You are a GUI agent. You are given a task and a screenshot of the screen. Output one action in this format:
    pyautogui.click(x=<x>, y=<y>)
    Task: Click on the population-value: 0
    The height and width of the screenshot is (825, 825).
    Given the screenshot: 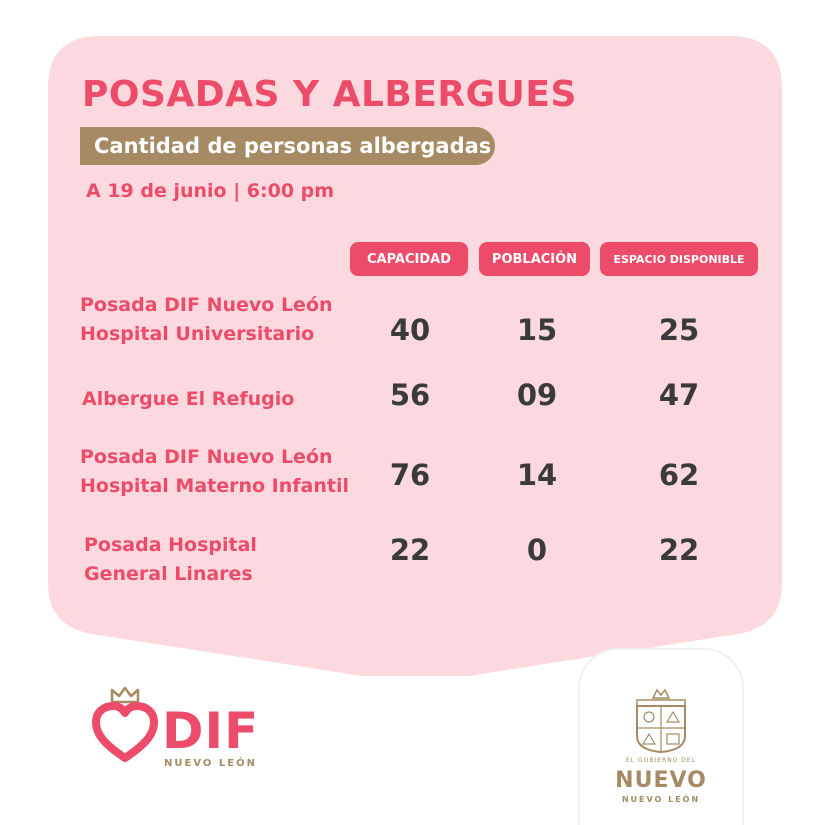 What is the action you would take?
    pyautogui.click(x=537, y=550)
    